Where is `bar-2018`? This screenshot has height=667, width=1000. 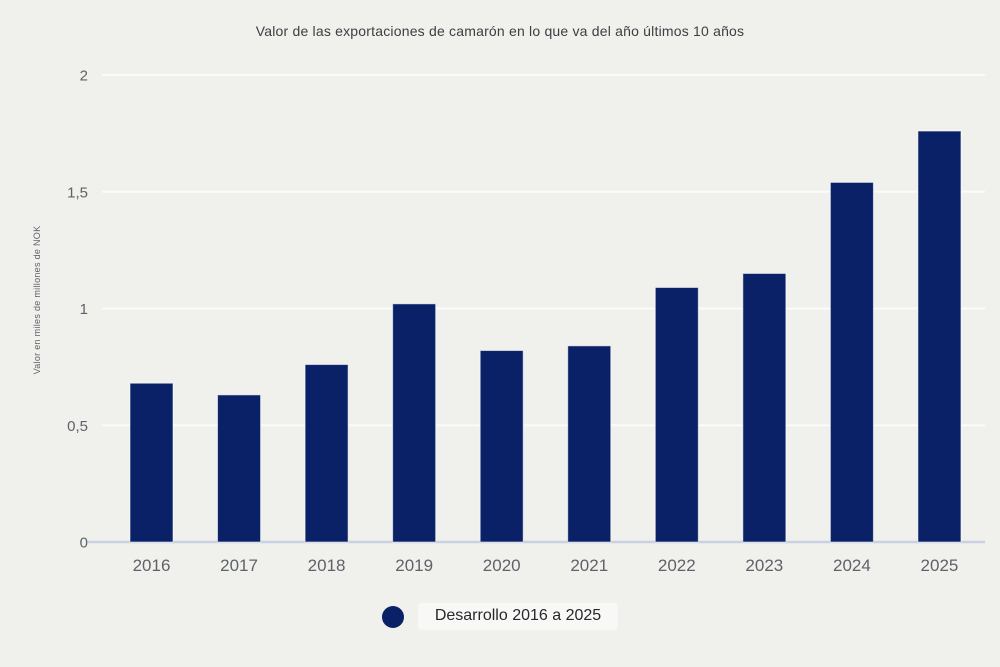
bar-2018 is located at coordinates (326, 453).